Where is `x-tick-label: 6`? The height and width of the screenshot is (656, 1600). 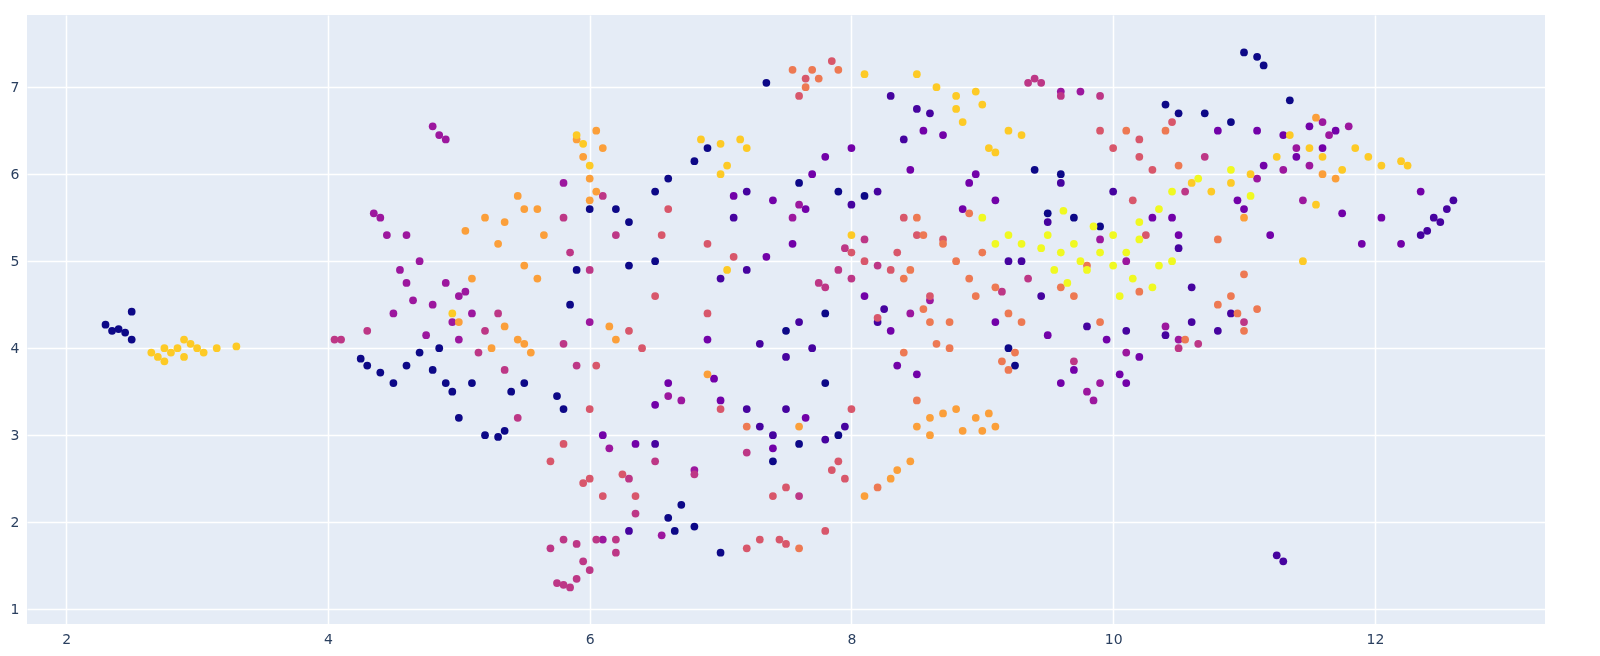 x-tick-label: 6 is located at coordinates (590, 638).